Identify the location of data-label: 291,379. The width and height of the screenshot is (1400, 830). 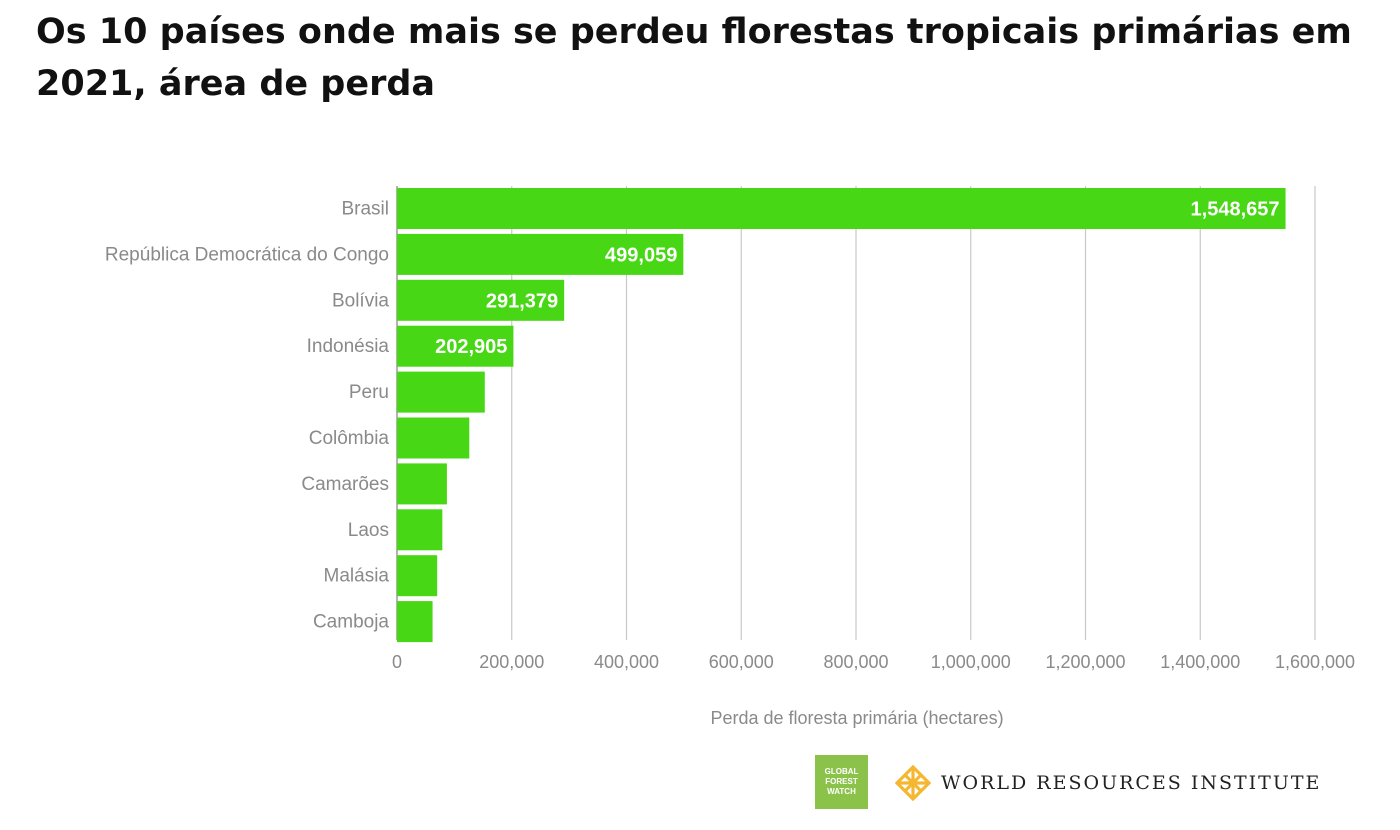
(522, 301).